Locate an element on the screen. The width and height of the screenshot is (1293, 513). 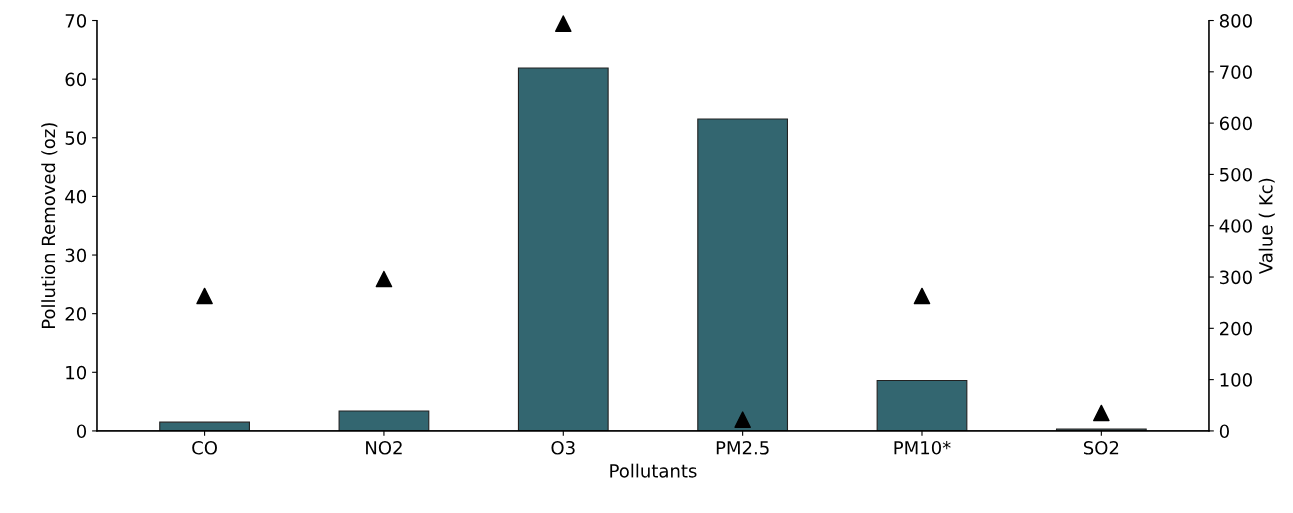
y2-tick-label: 800 is located at coordinates (1235, 20).